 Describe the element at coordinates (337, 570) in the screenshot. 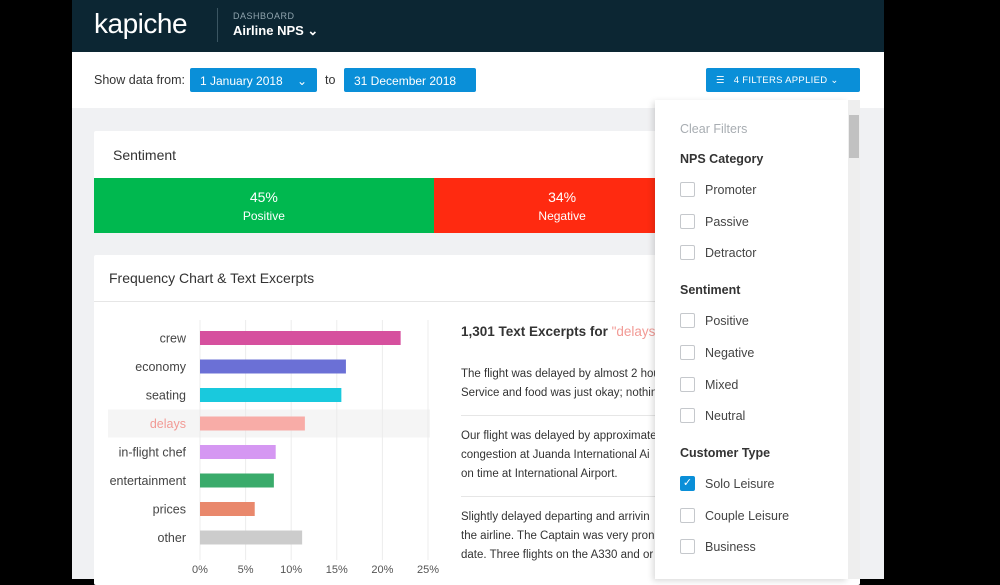

I see `x-tick-label: 15%` at that location.